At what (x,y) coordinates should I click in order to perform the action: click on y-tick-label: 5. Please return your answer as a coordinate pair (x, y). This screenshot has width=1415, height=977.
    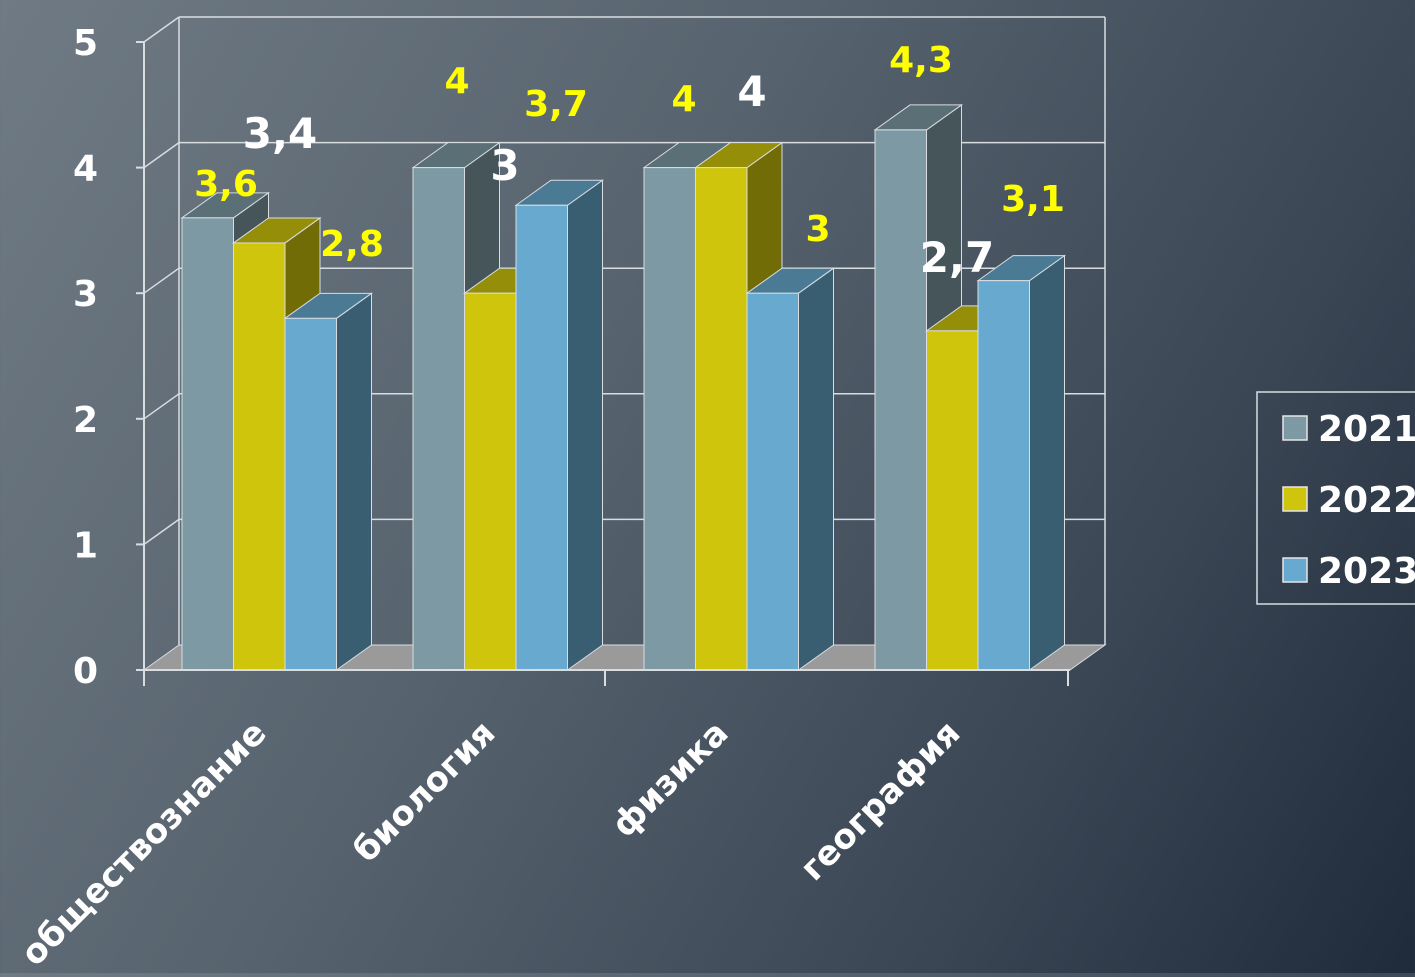
    Looking at the image, I should click on (85, 43).